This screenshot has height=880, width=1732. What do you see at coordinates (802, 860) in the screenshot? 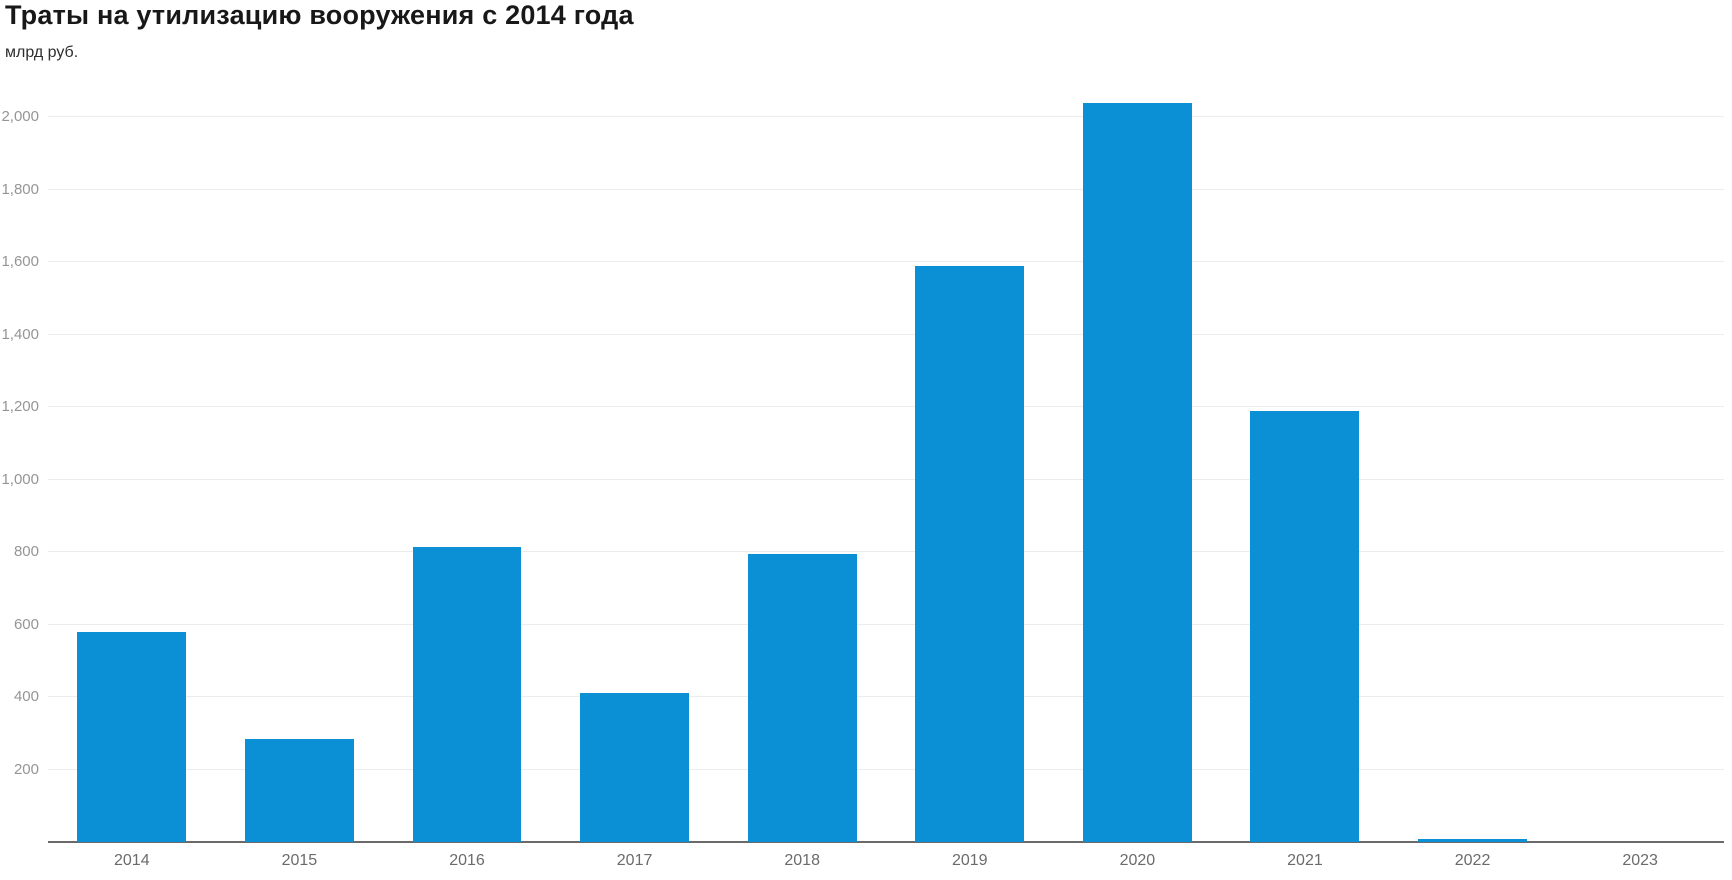
I see `x-tick-label-2018: 2018` at bounding box center [802, 860].